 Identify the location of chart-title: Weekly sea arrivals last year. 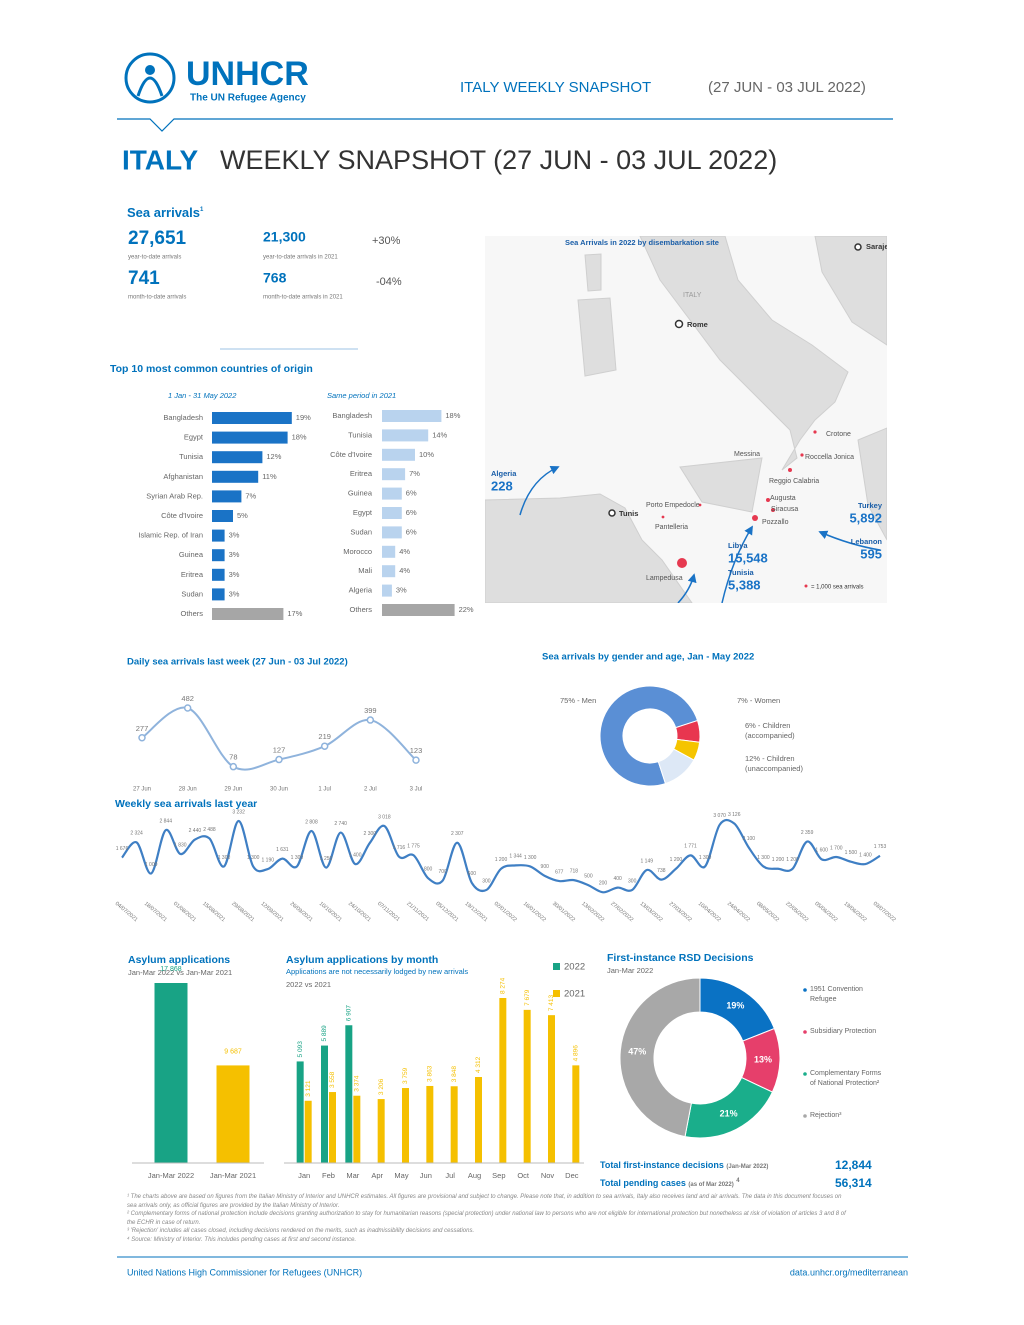
(186, 804).